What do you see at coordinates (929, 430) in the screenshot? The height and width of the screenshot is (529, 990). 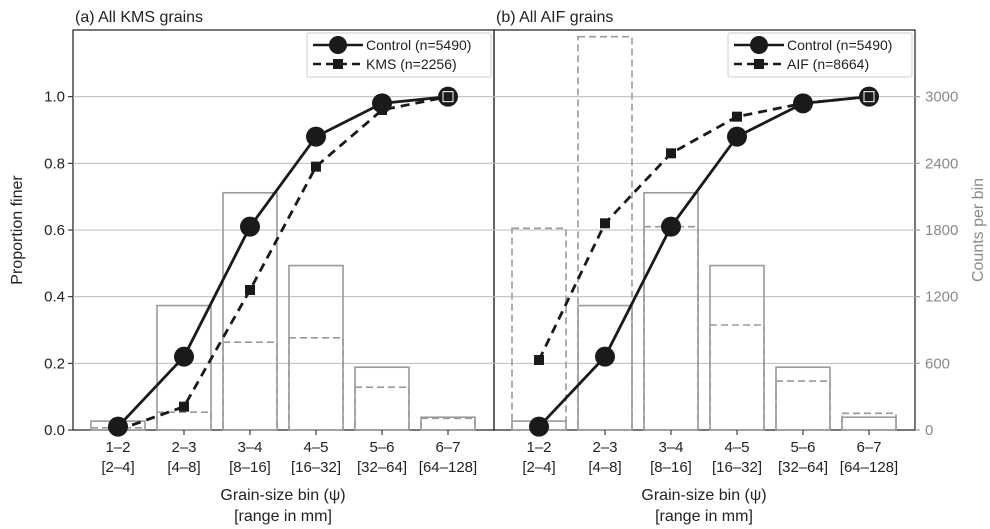 I see `y2-tick-label: 0` at bounding box center [929, 430].